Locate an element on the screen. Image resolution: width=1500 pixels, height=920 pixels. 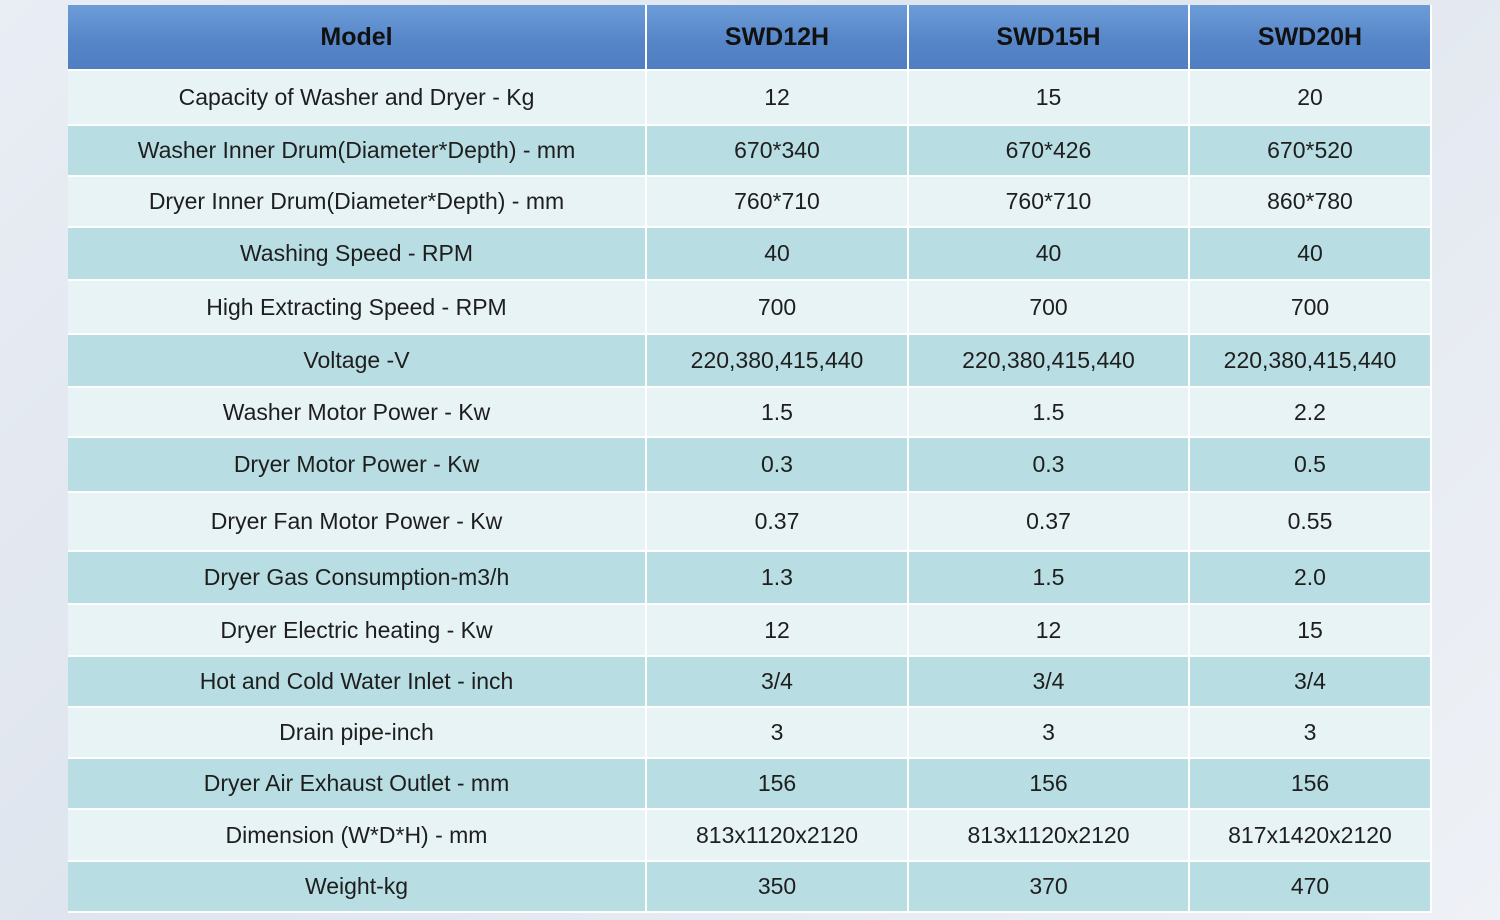
row-label: Dryer Gas Consumption-m3/h is located at coordinates (357, 578).